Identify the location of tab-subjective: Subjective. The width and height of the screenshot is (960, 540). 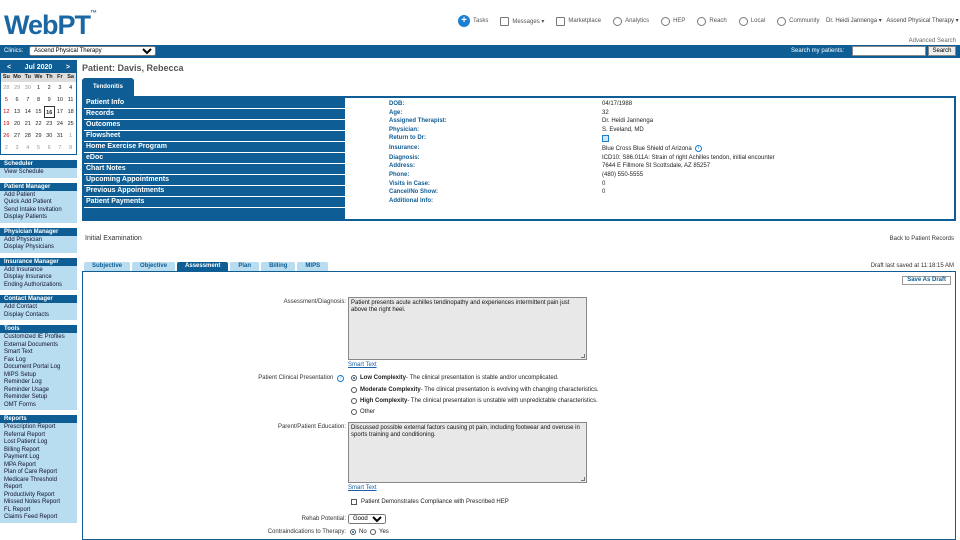
(107, 266).